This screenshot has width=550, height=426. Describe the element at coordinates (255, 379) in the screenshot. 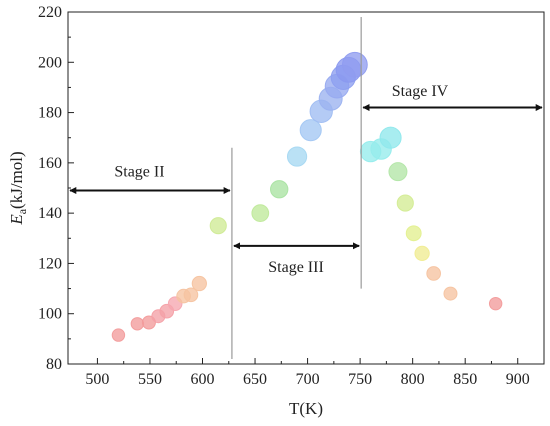

I see `x-tick-label-650: 650` at that location.